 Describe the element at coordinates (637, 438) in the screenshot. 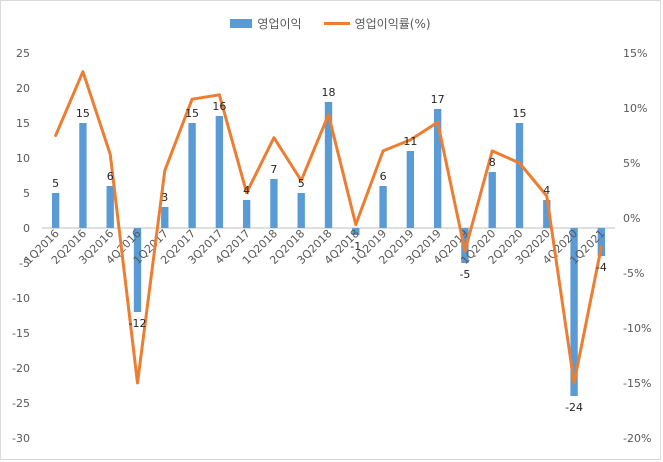

I see `y-right-tick-label: -20%` at that location.